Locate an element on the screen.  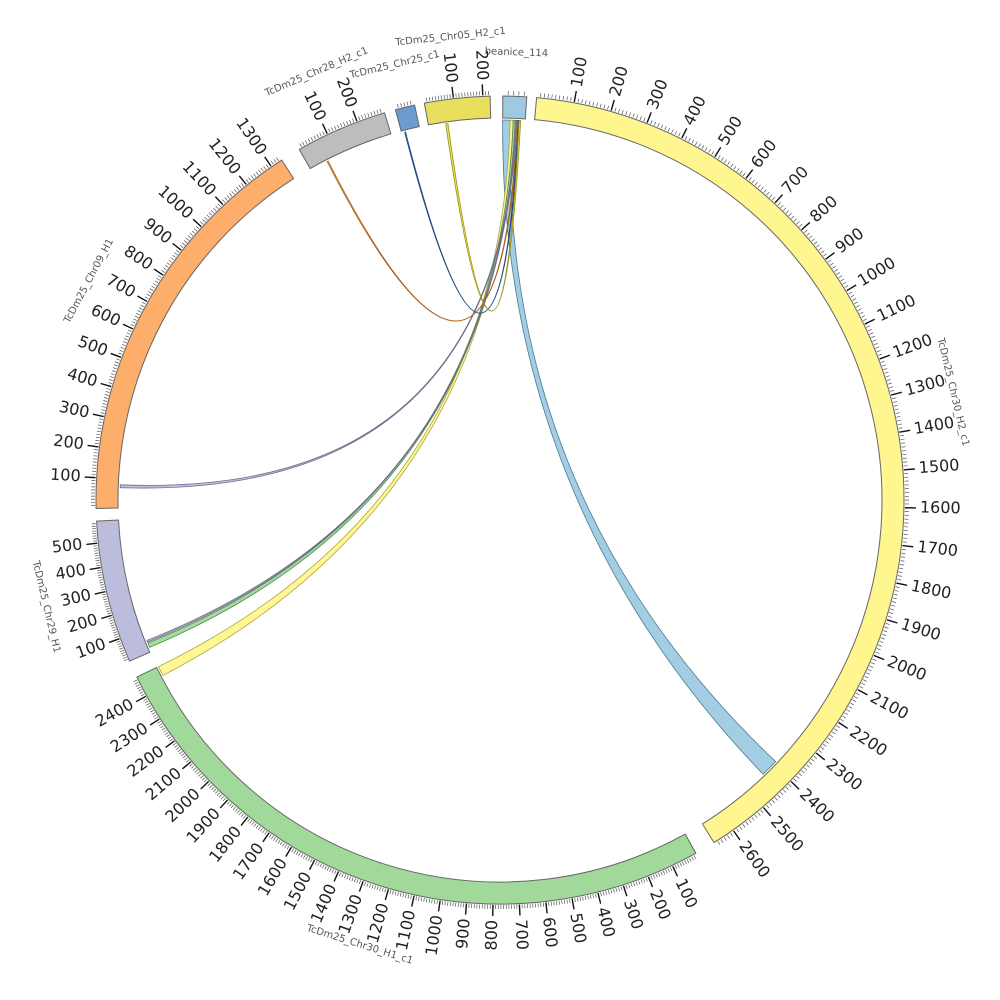
tick-label: 400 is located at coordinates (606, 922).